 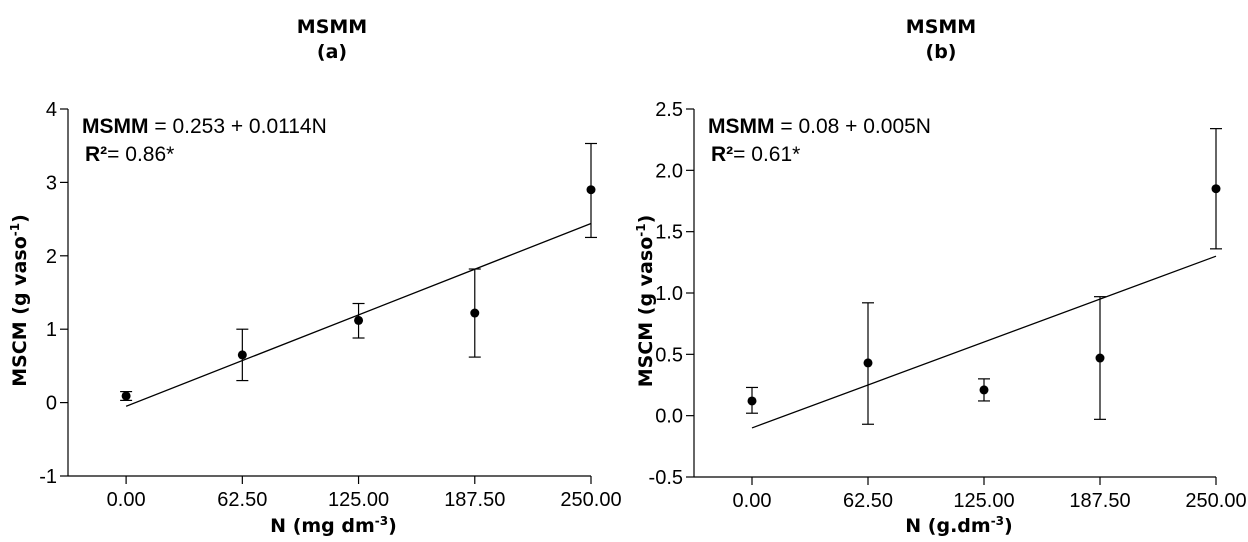 What do you see at coordinates (666, 478) in the screenshot?
I see `y-tick-label: -0.5` at bounding box center [666, 478].